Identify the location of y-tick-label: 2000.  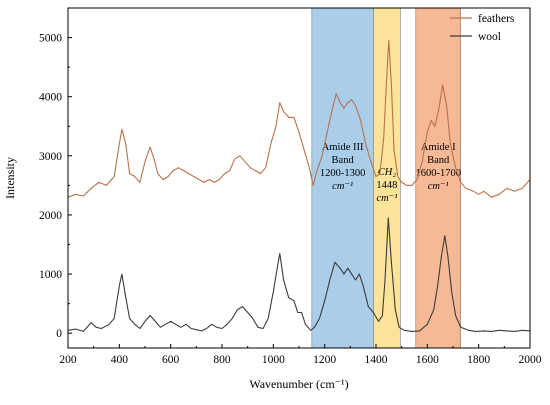
(50, 216).